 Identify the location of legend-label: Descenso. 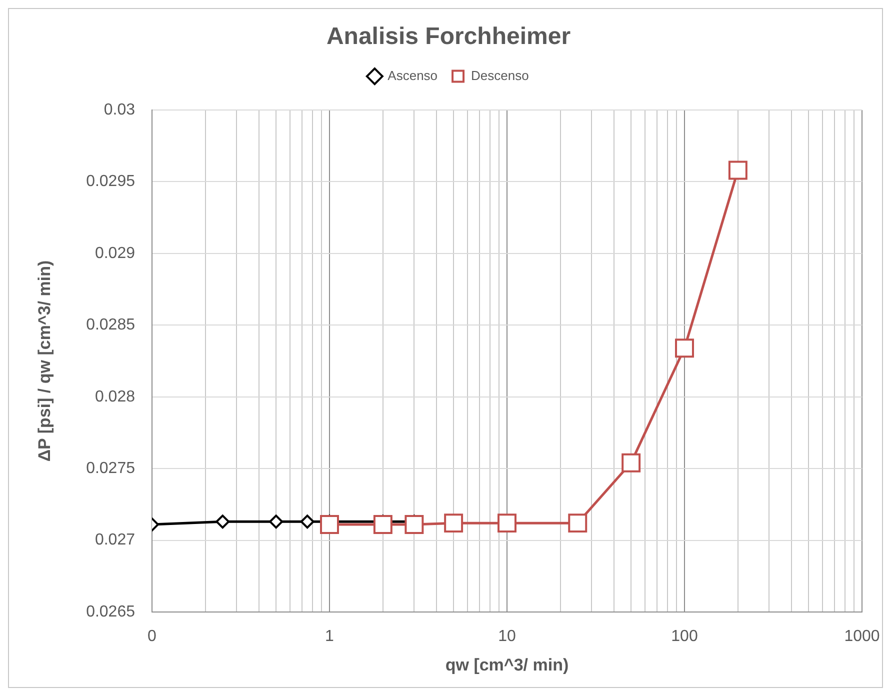
(500, 75).